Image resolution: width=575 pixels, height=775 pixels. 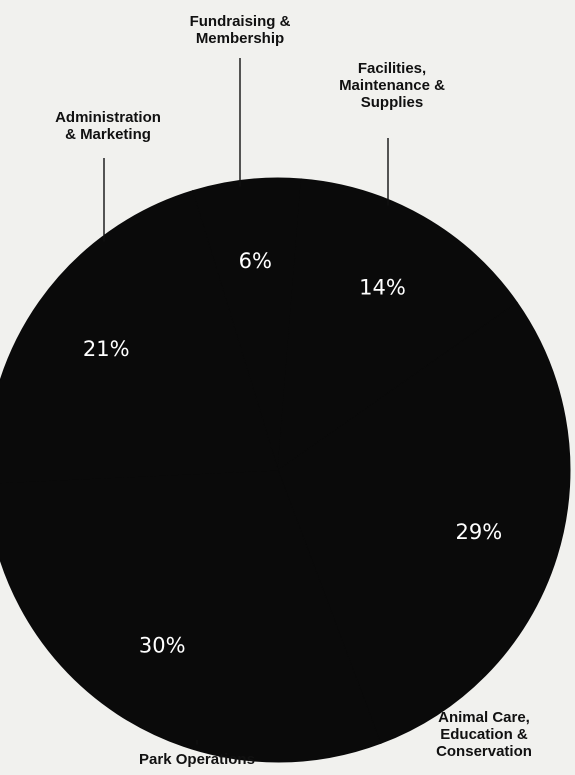 What do you see at coordinates (382, 288) in the screenshot?
I see `slice-percent-label: 14%` at bounding box center [382, 288].